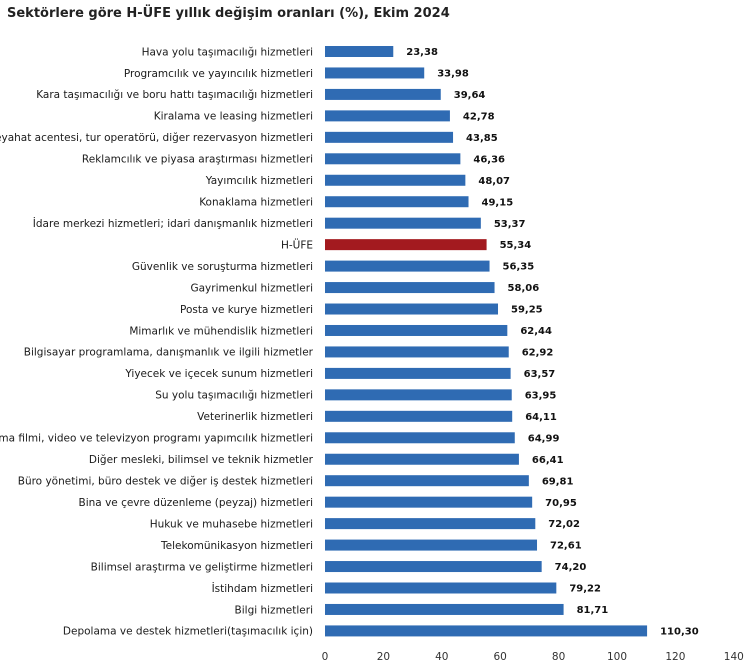 This screenshot has height=668, width=750. Describe the element at coordinates (236, 546) in the screenshot. I see `category-label: Telekomünikasyon hizmetleri` at that location.